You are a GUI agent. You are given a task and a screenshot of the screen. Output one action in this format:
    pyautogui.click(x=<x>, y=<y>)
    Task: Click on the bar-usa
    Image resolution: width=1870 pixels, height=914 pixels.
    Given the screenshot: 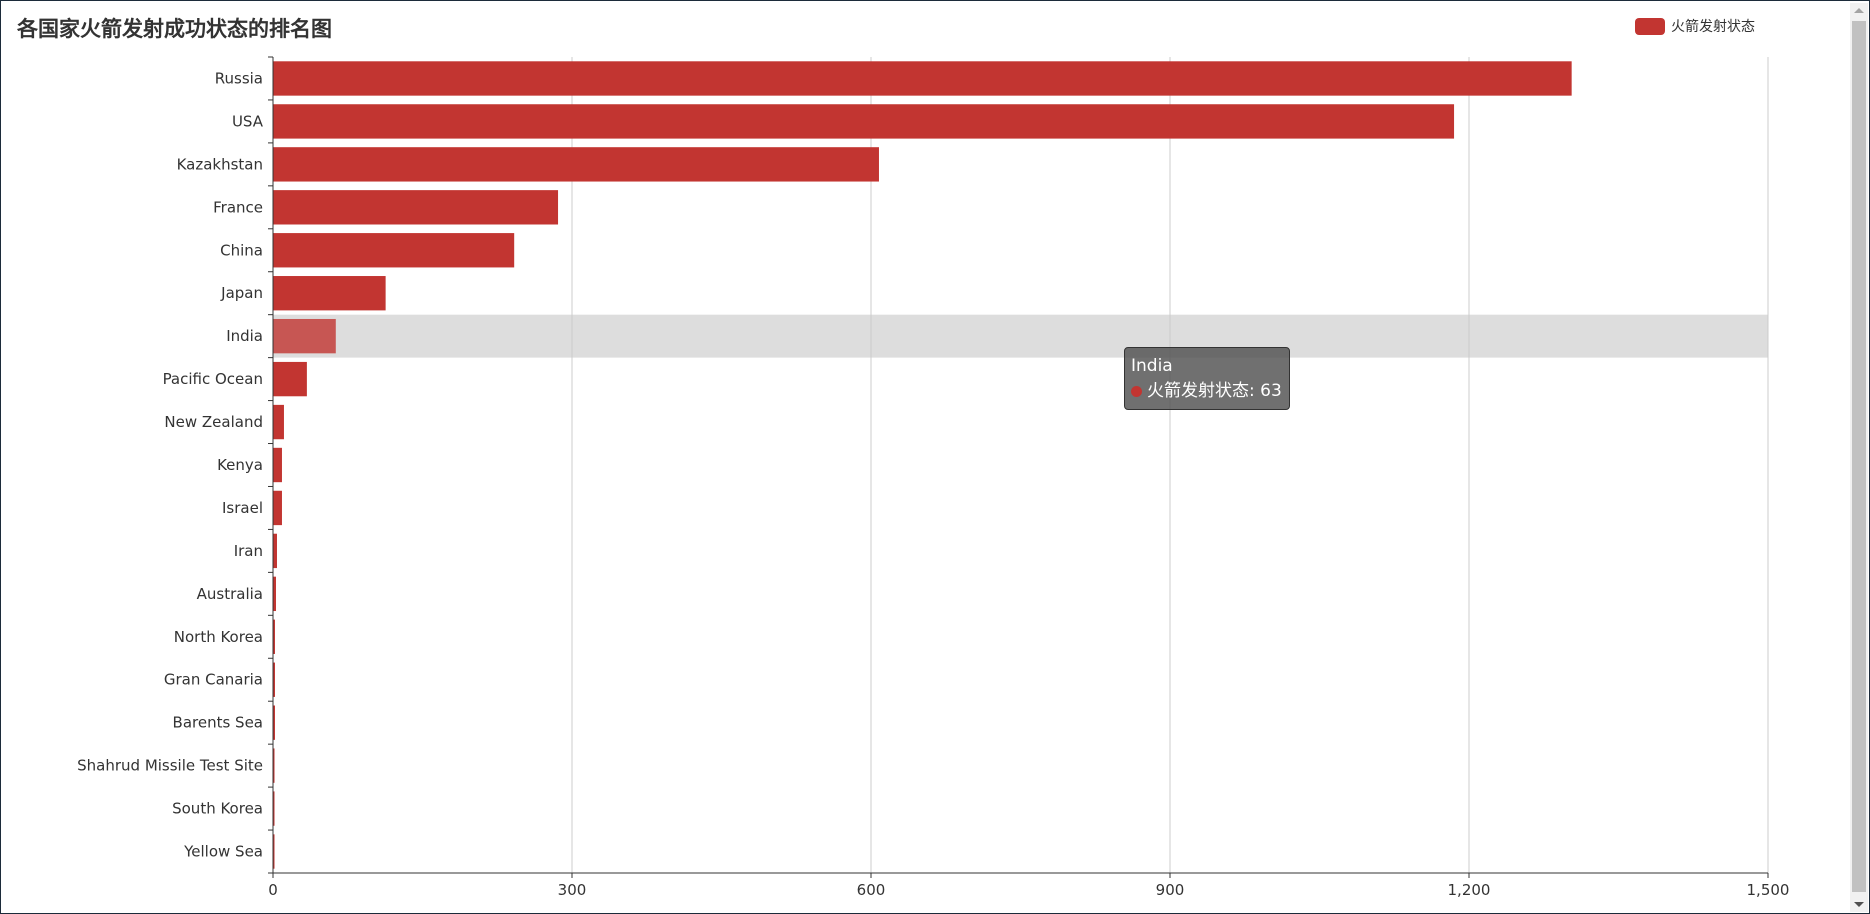 What is the action you would take?
    pyautogui.click(x=864, y=121)
    